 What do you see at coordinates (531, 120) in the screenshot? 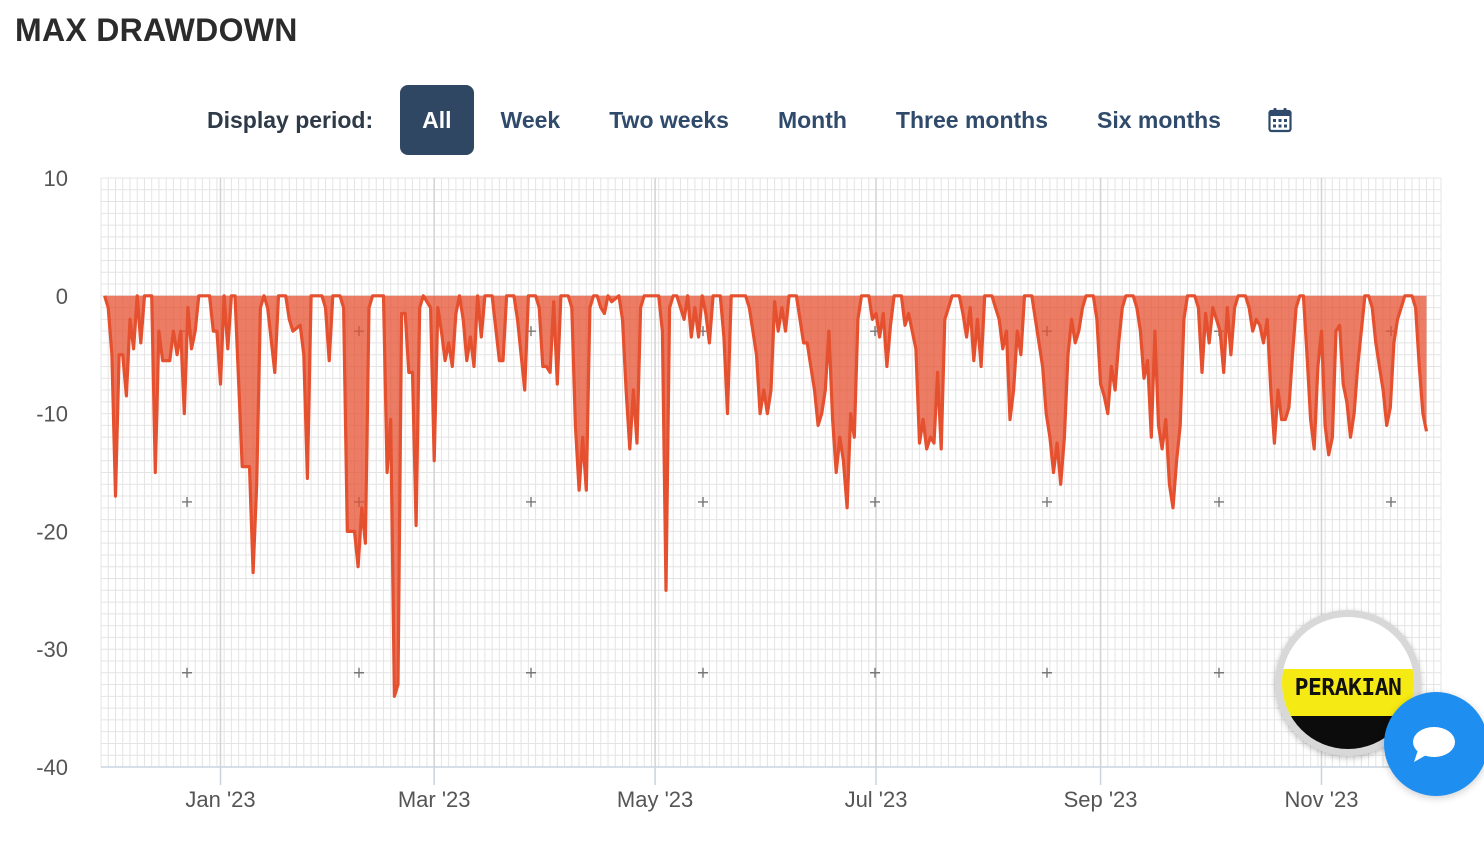
I see `period-button-week: Week` at bounding box center [531, 120].